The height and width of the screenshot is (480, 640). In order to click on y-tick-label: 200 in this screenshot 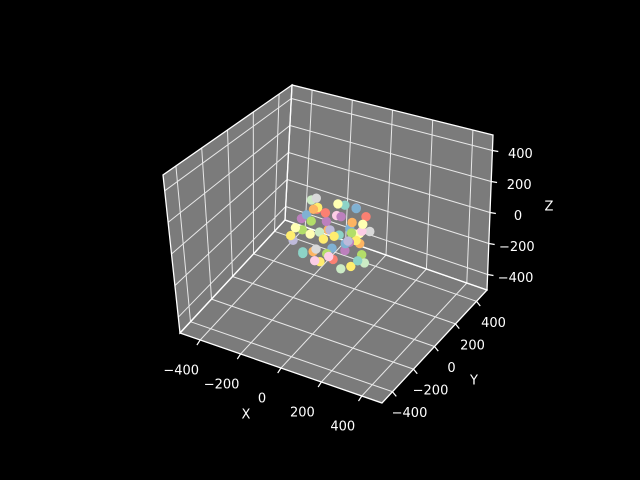, I will do `click(472, 345)`.